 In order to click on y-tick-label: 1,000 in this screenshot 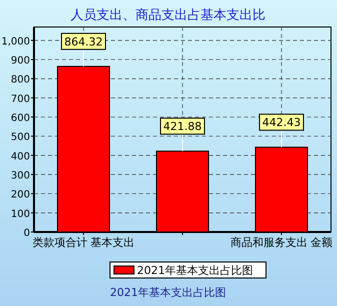, I will do `click(15, 42)`.